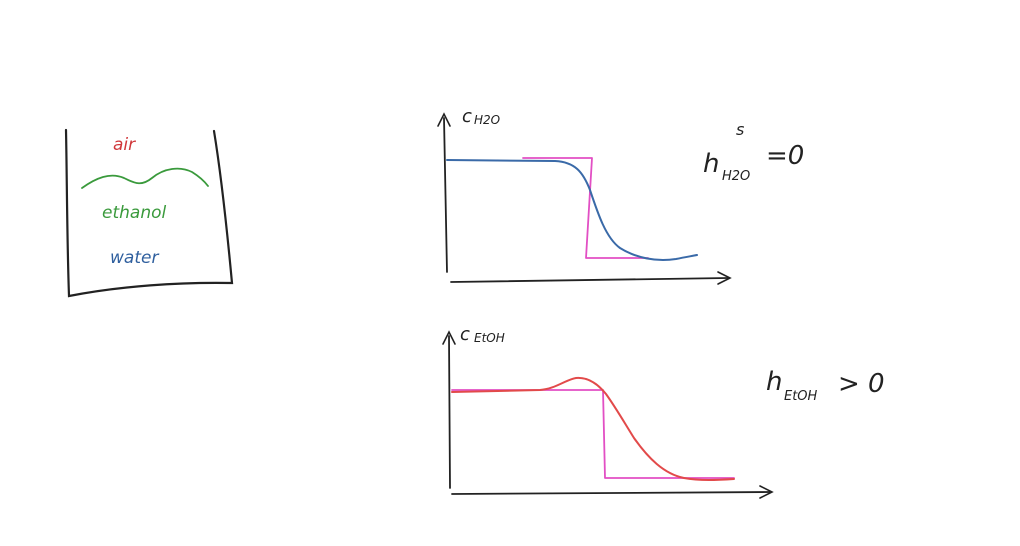 Image resolution: width=1020 pixels, height=546 pixels. I want to click on water-plot-x-arrowhead, so click(724, 278).